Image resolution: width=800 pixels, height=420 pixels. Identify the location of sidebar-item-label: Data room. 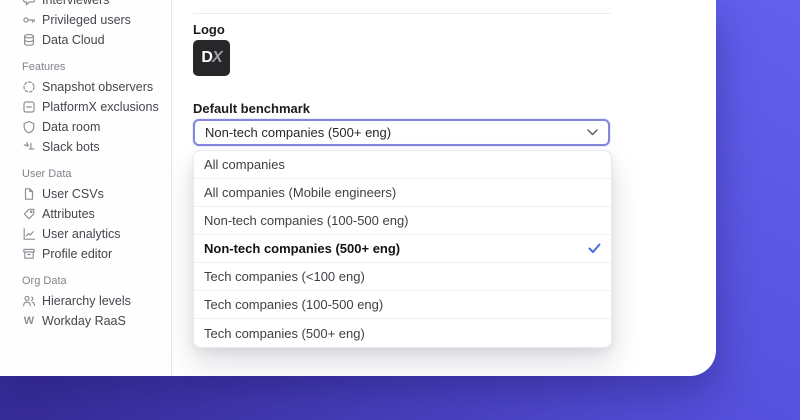
(71, 127).